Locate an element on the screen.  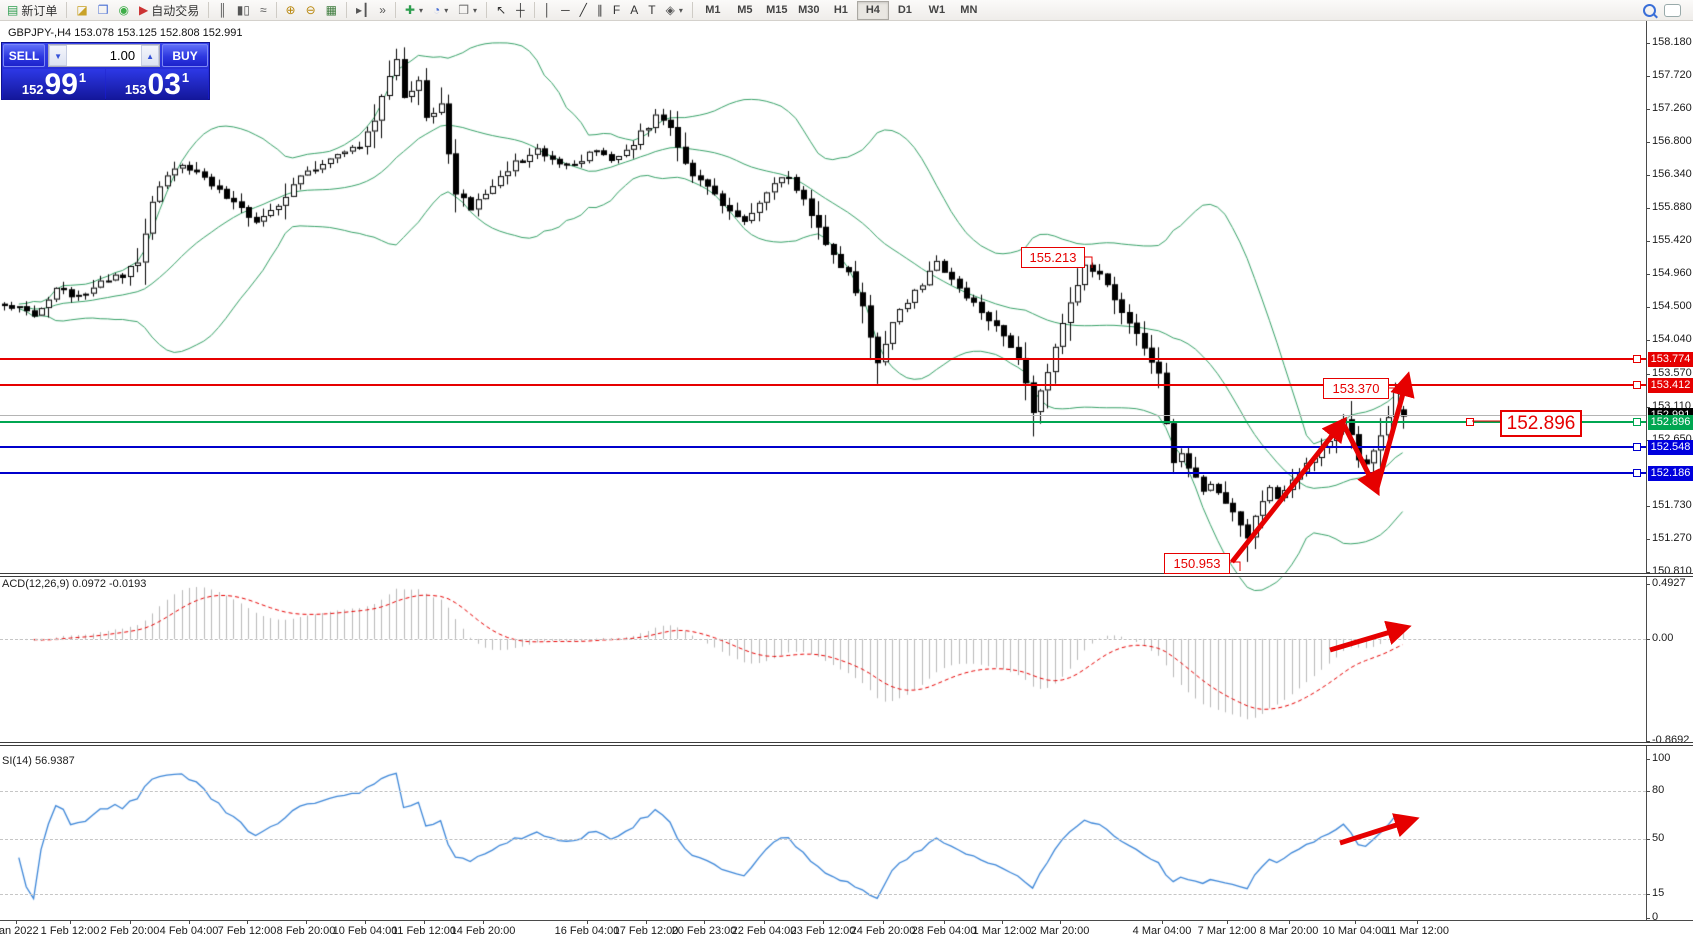
chat-icon: 1 is located at coordinates (1672, 10).